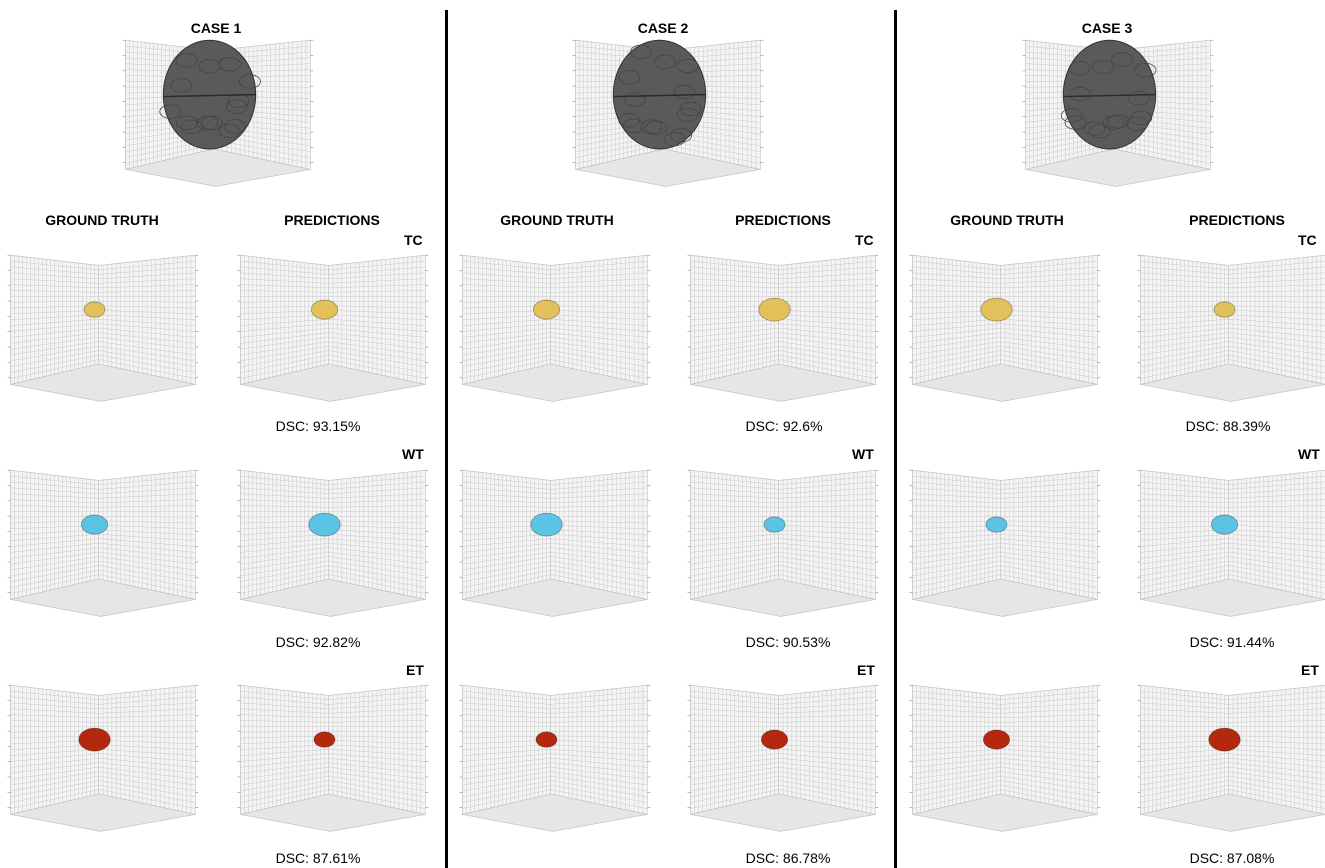 The image size is (1325, 868). Describe the element at coordinates (1307, 240) in the screenshot. I see `case-3-tc-label: TC` at that location.